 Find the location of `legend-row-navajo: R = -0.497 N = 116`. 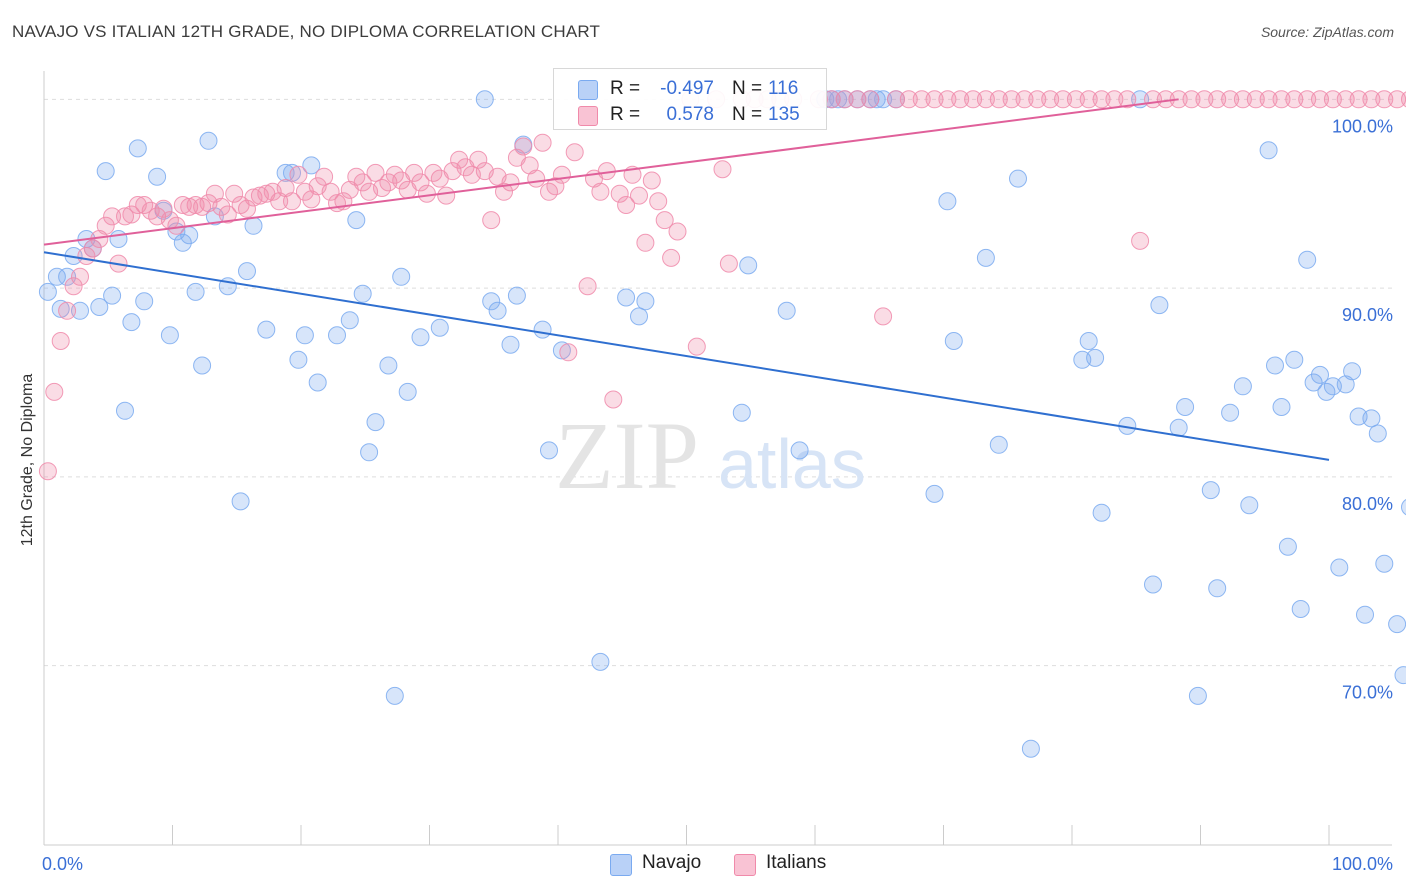

legend-row-navajo: R = -0.497 N = 116 is located at coordinates (690, 89).